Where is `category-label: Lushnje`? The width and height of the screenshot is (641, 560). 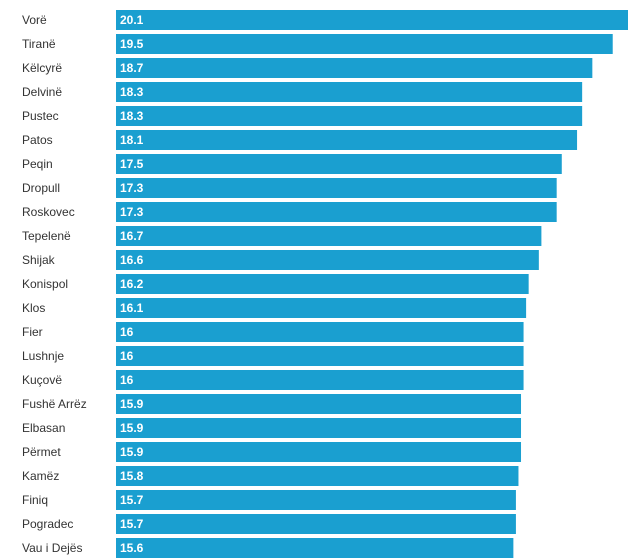 category-label: Lushnje is located at coordinates (43, 356).